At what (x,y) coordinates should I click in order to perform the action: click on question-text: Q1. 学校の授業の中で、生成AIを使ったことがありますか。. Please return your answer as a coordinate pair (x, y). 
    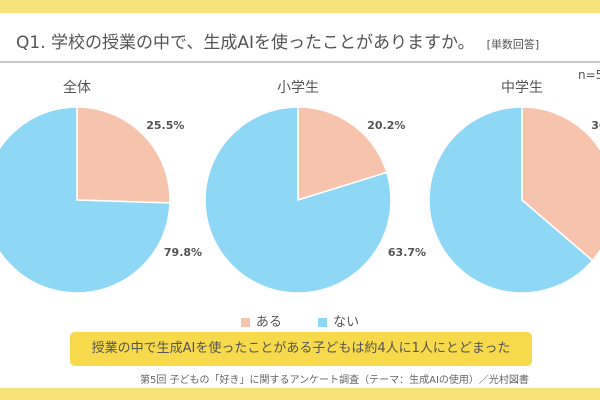
    Looking at the image, I should click on (245, 43).